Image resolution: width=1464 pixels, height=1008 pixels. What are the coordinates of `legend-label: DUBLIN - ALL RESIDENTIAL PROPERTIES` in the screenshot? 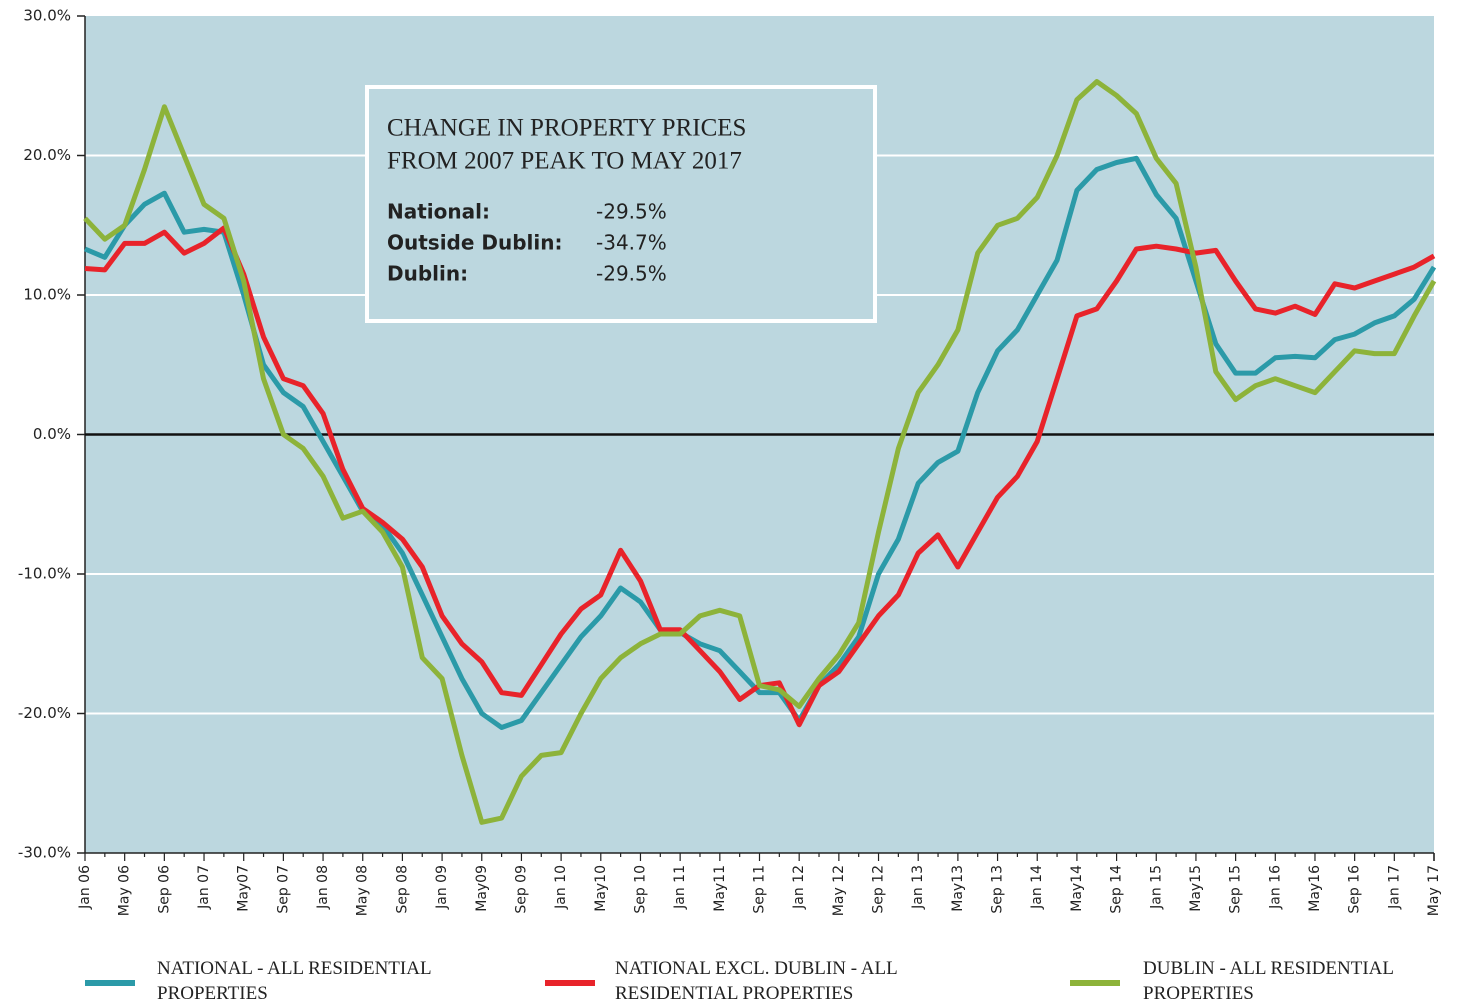 It's located at (1268, 981).